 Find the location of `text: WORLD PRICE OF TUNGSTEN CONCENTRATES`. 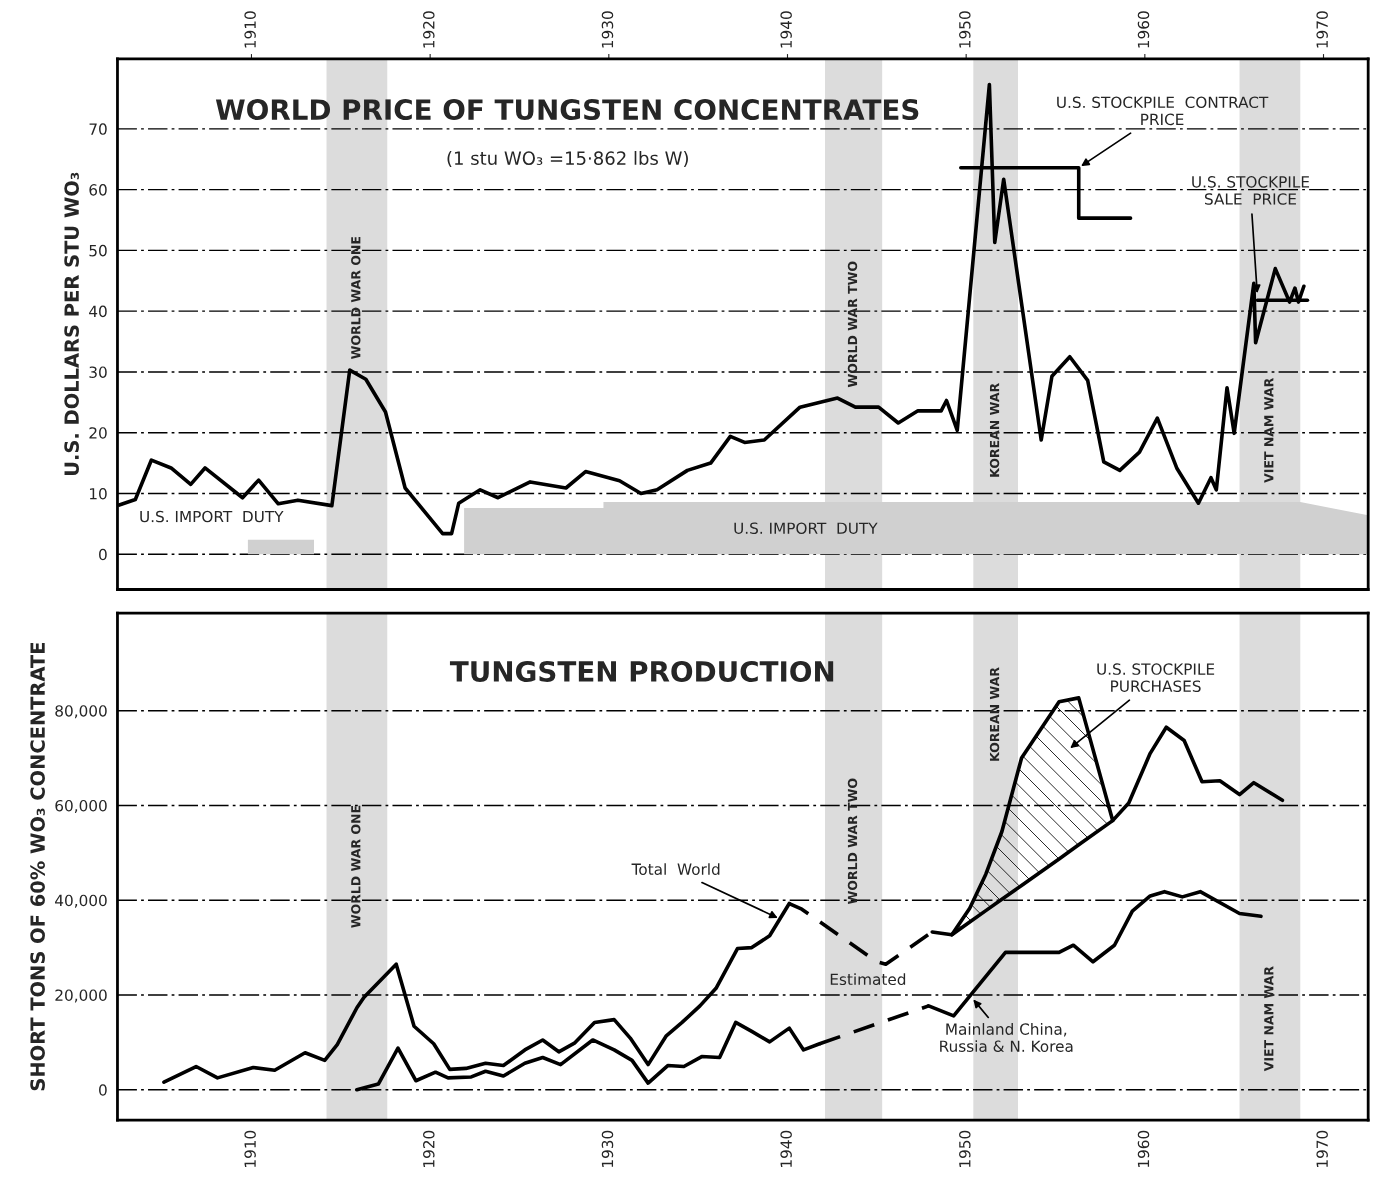

text: WORLD PRICE OF TUNGSTEN CONCENTRATES is located at coordinates (567, 110).